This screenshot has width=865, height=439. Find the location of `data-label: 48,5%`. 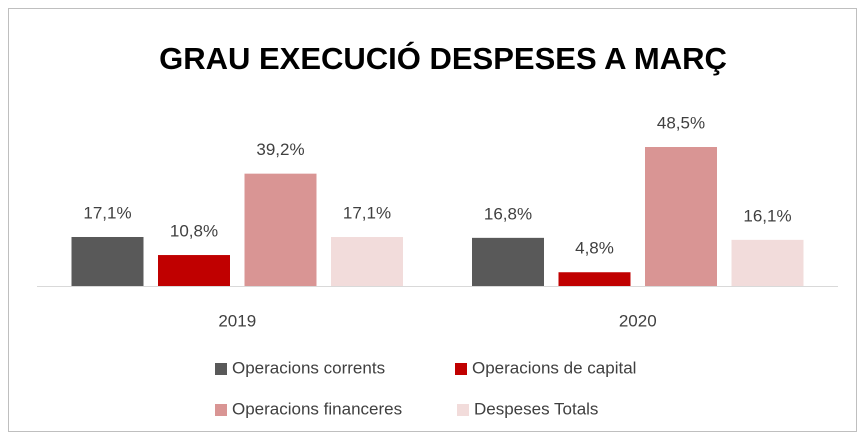

data-label: 48,5% is located at coordinates (681, 122).